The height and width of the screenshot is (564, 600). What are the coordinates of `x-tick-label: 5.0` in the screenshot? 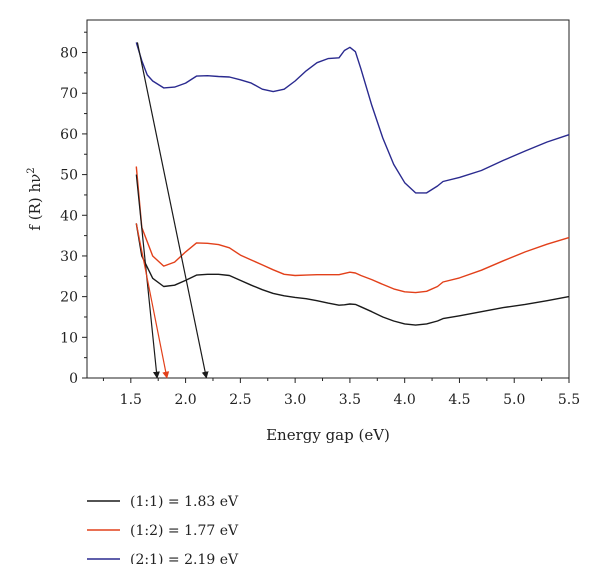 It's located at (514, 400).